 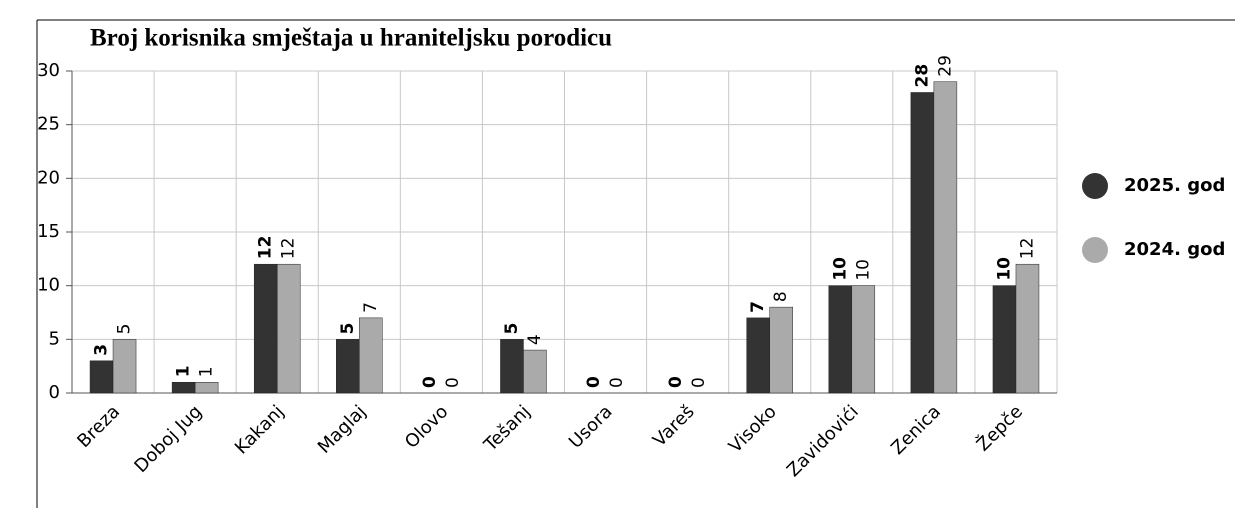 What do you see at coordinates (427, 427) in the screenshot?
I see `x-tick-label: Olovo` at bounding box center [427, 427].